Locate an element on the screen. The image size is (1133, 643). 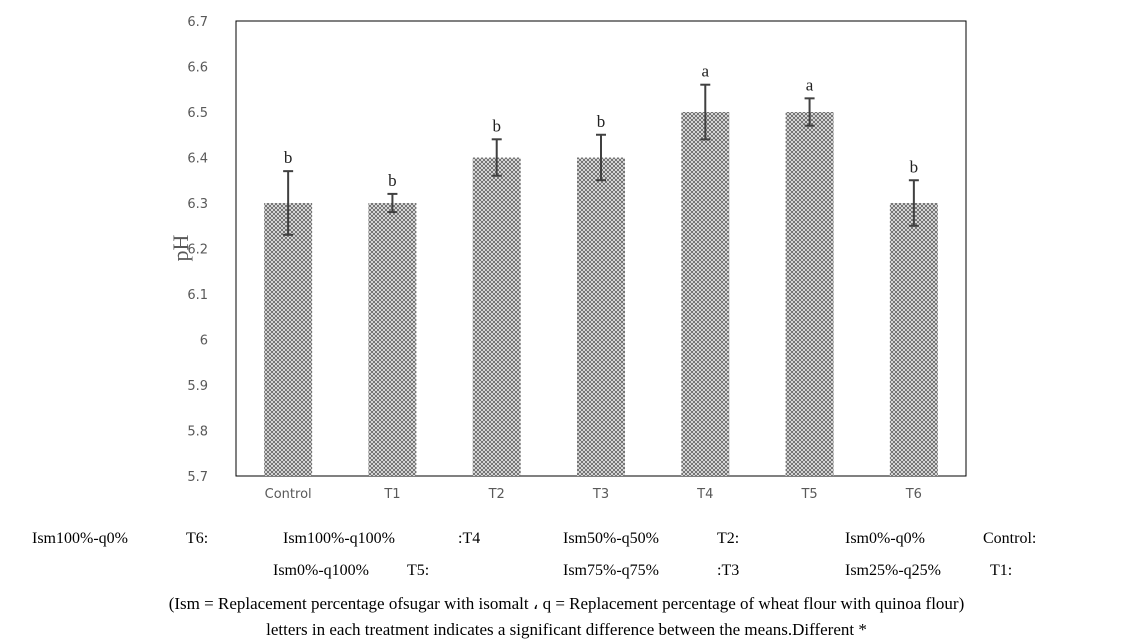
x-tick-label: T3 is located at coordinates (600, 493).